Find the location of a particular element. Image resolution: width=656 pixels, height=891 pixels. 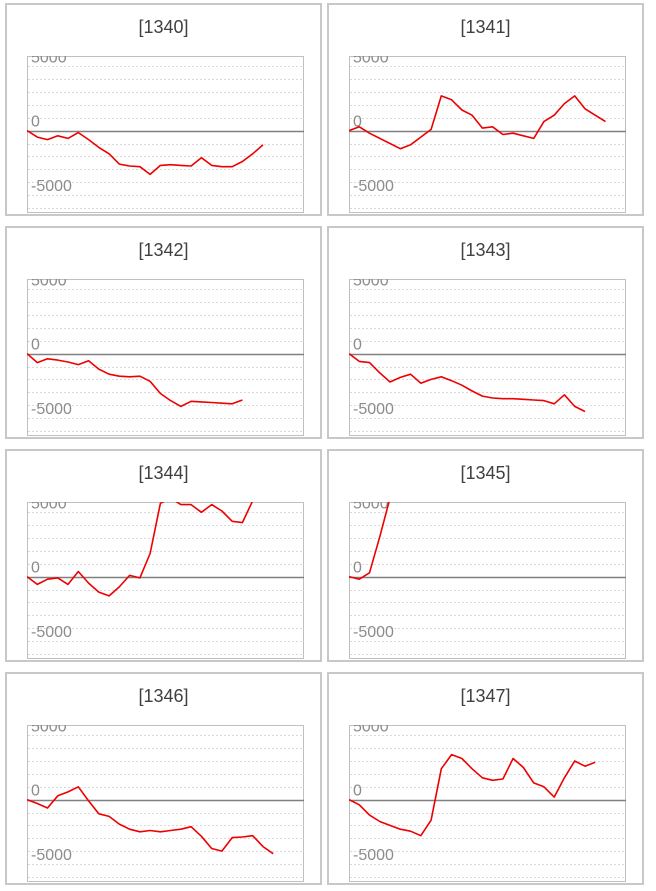

chart-panel-1340: [1340] 5000 0 -5000 is located at coordinates (163, 109).